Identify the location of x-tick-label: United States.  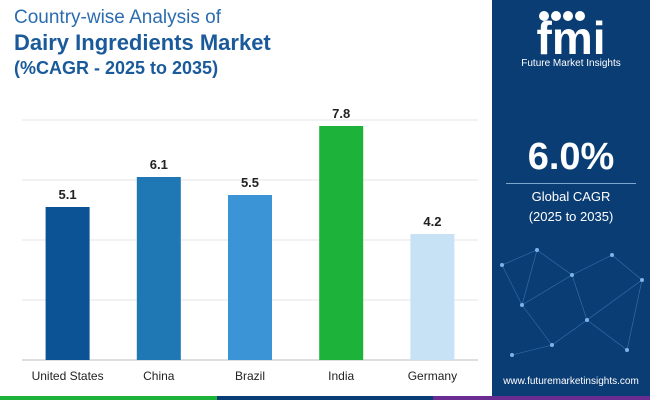
(68, 376).